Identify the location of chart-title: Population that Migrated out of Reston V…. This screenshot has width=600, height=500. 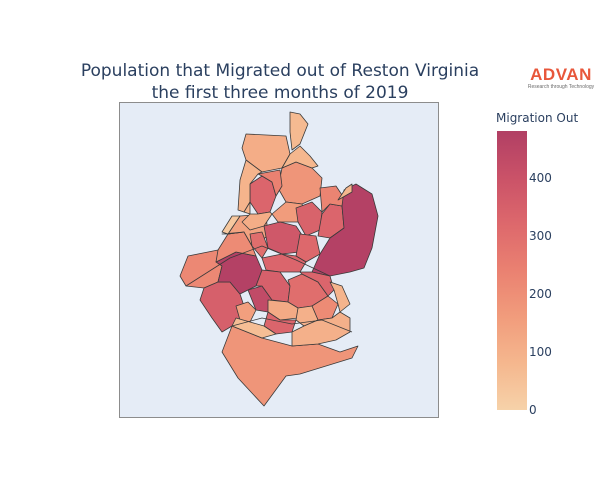
(280, 82).